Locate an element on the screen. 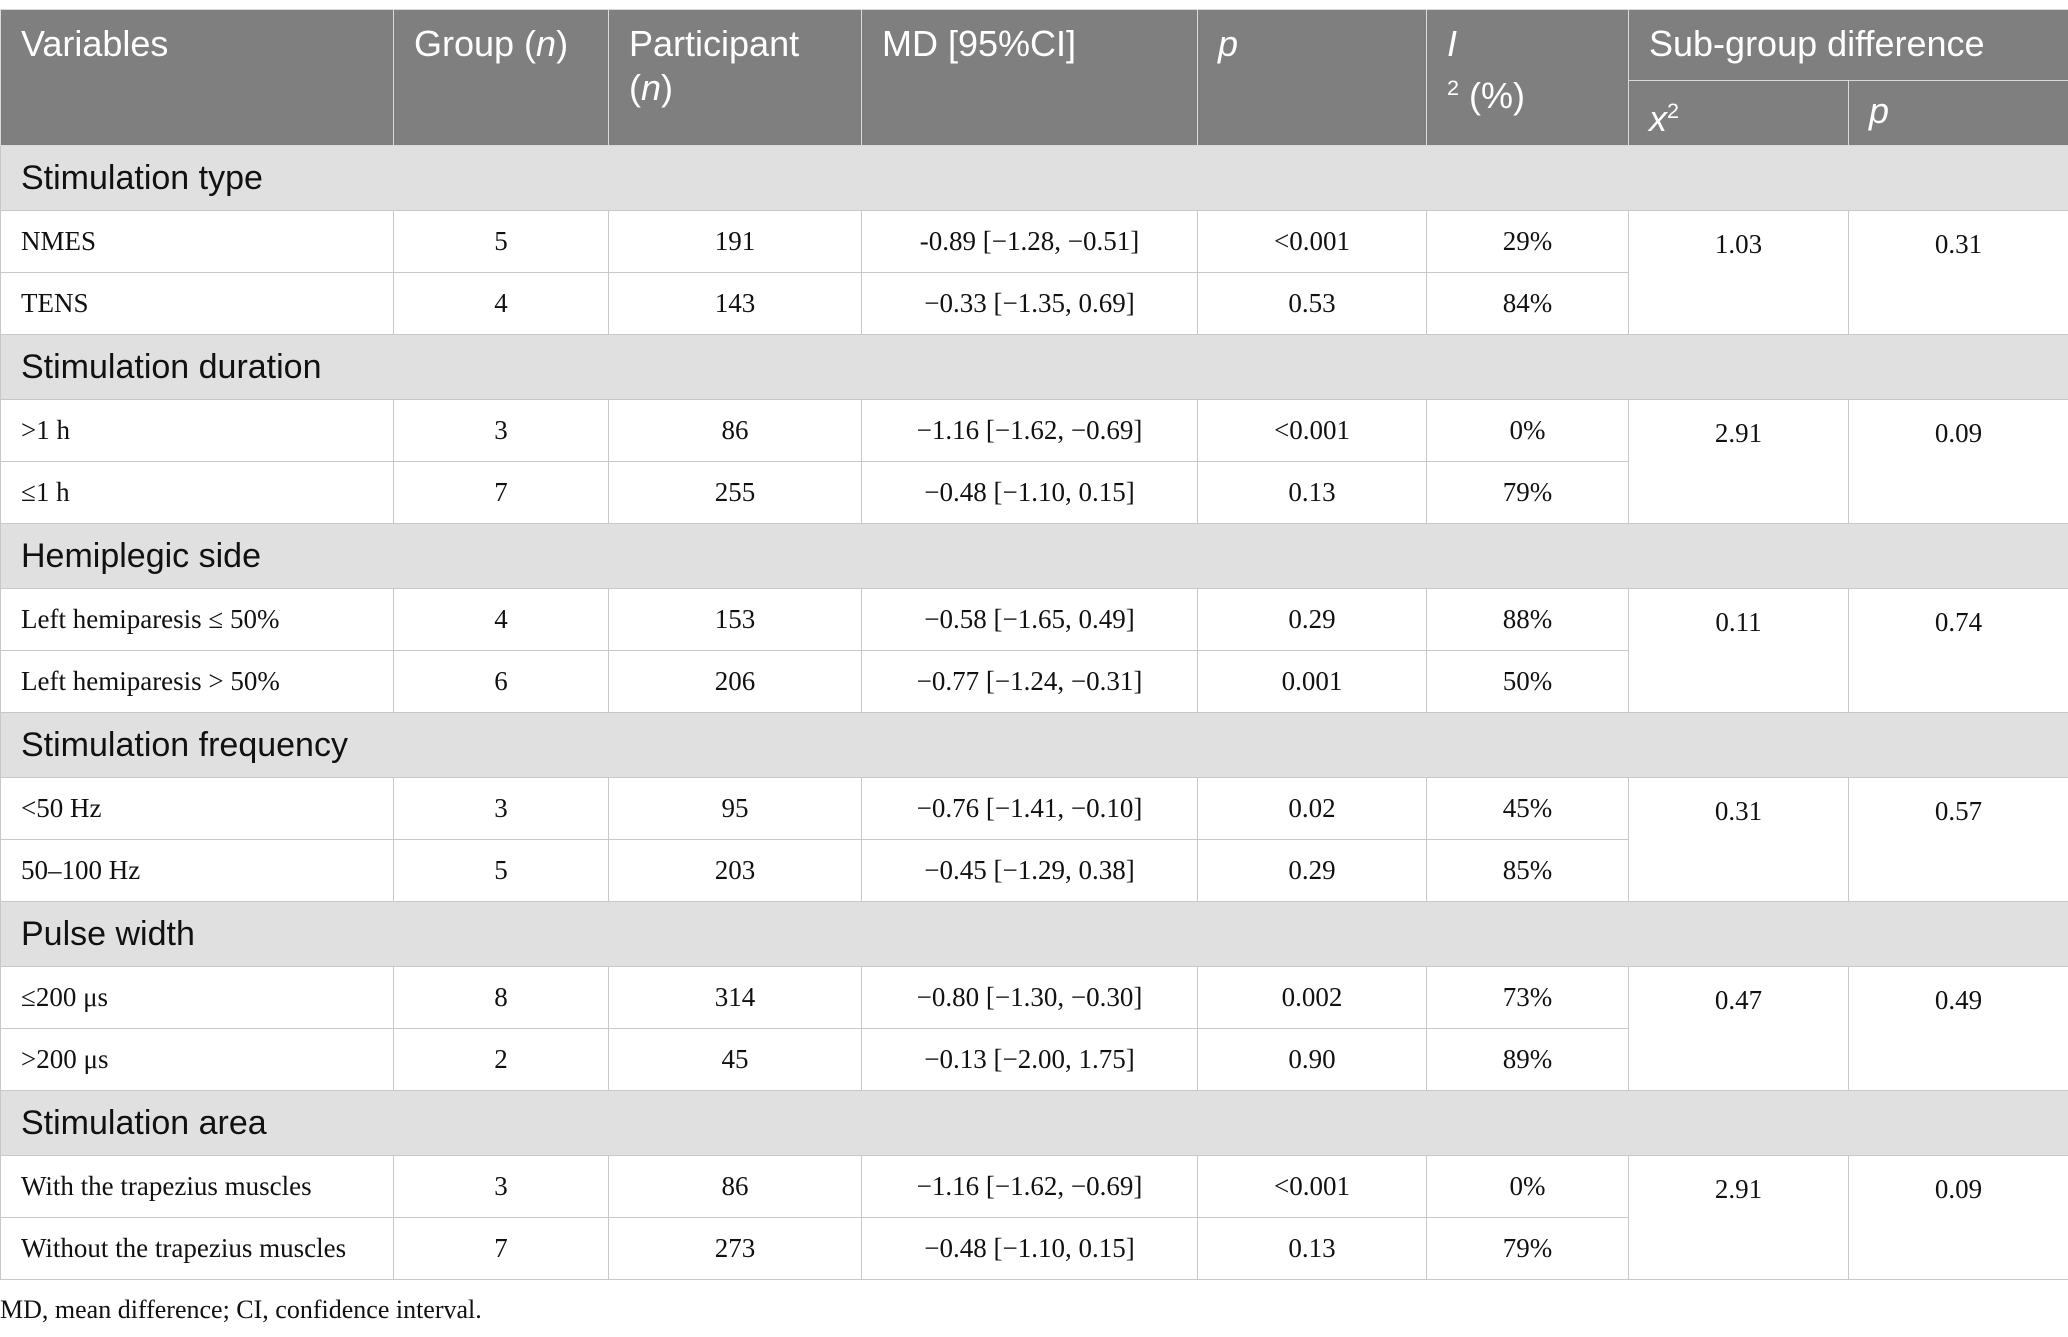  p-value-cell: 0.90 is located at coordinates (1312, 1059).